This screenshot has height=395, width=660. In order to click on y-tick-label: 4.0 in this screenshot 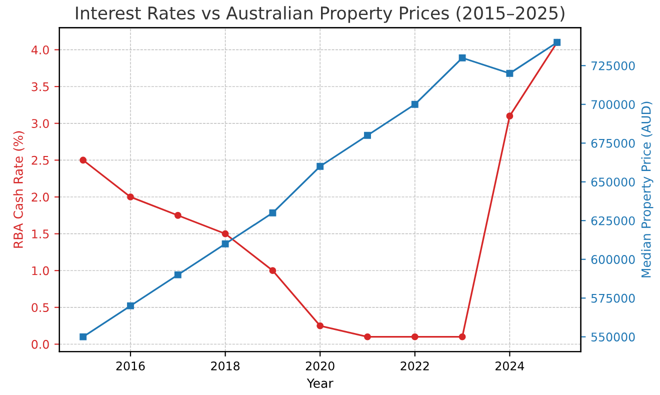, I will do `click(40, 49)`.